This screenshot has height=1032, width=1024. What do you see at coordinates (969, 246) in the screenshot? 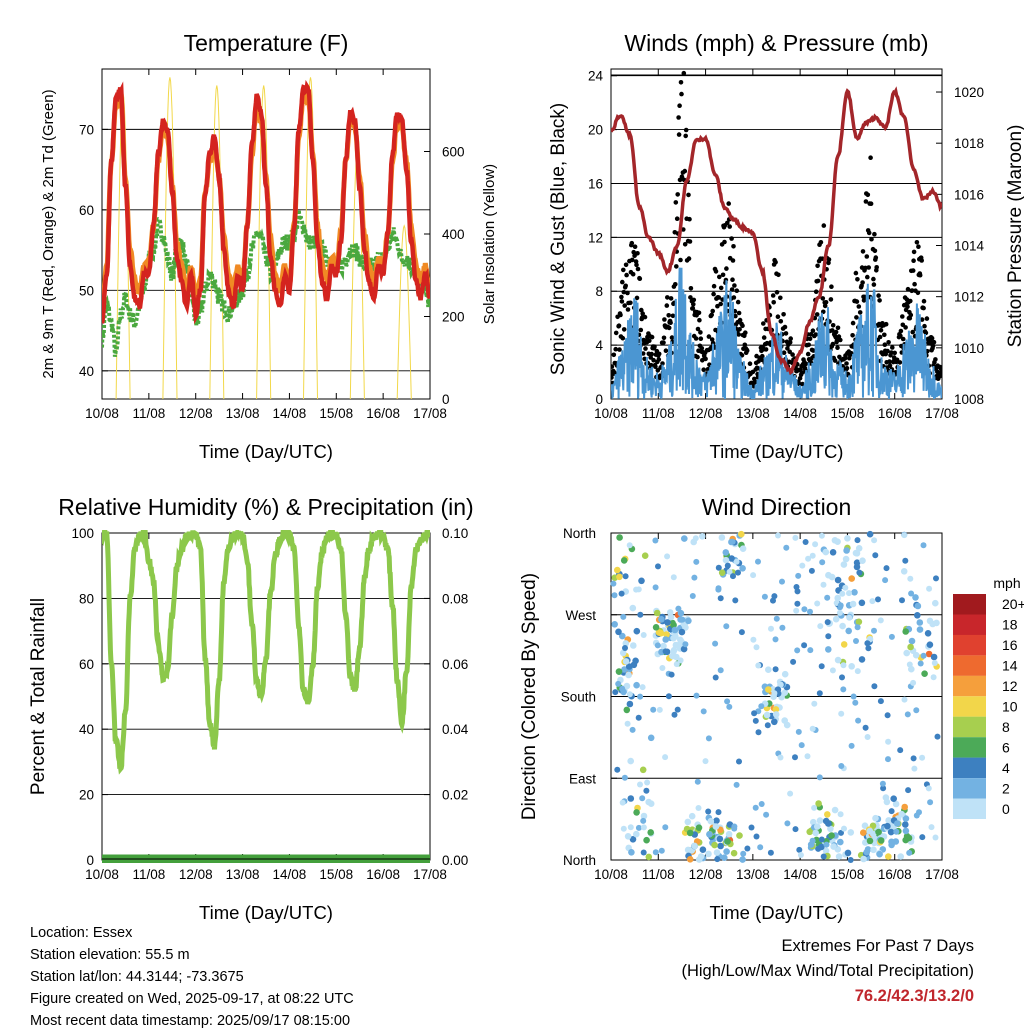
I see `y-tick-label-right: 1014` at bounding box center [969, 246].